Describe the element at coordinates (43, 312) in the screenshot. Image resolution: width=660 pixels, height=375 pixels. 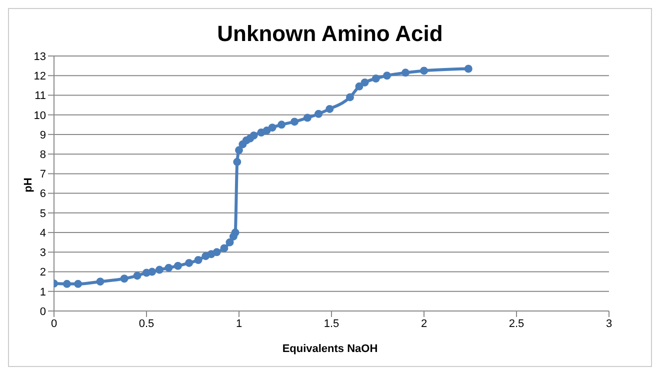
I see `y-tick-label: 0` at that location.